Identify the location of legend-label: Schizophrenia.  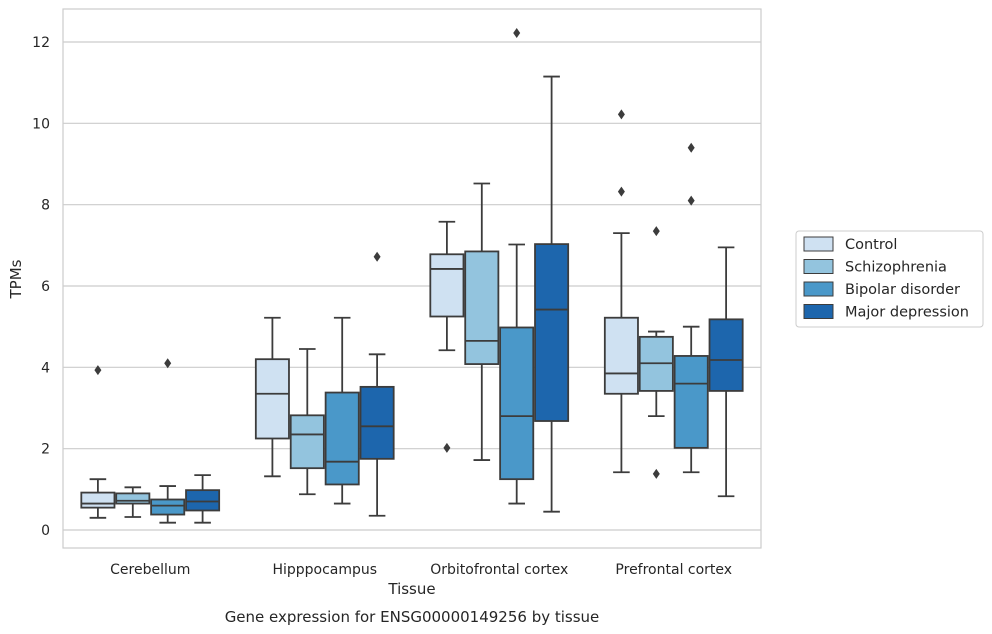
(896, 268).